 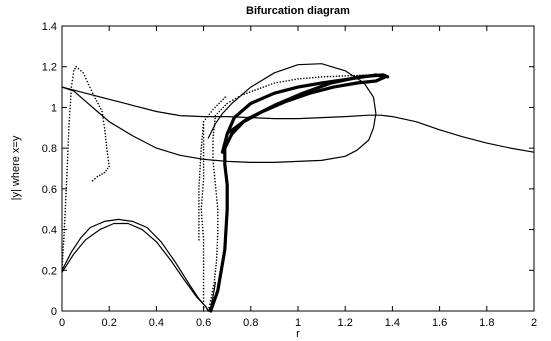 What do you see at coordinates (109, 323) in the screenshot?
I see `x-tick-label: 0.2` at bounding box center [109, 323].